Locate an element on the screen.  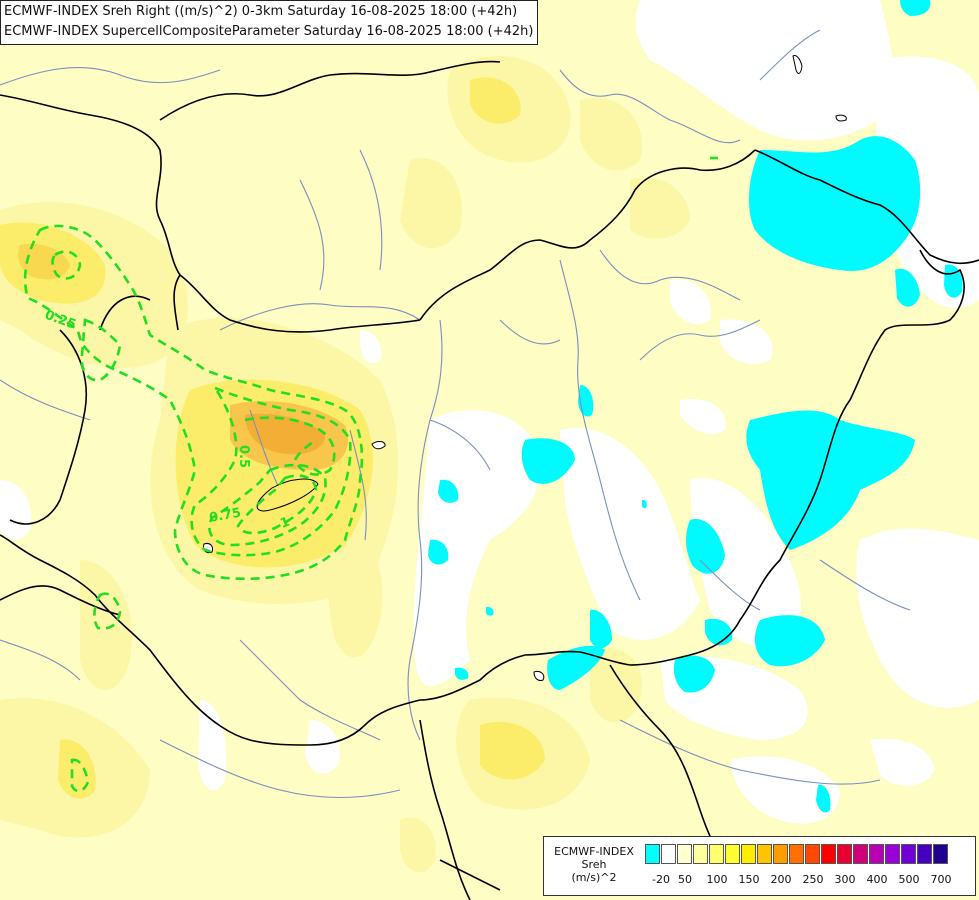
contour-0.25-north is located at coordinates (193, 402).